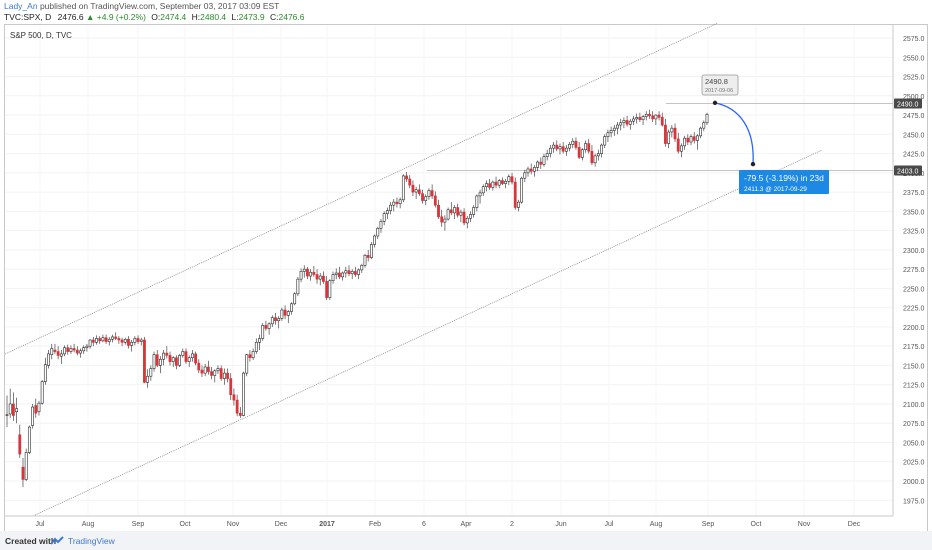 The width and height of the screenshot is (932, 550). What do you see at coordinates (91, 541) in the screenshot?
I see `footer-brand-link: TradingView` at bounding box center [91, 541].